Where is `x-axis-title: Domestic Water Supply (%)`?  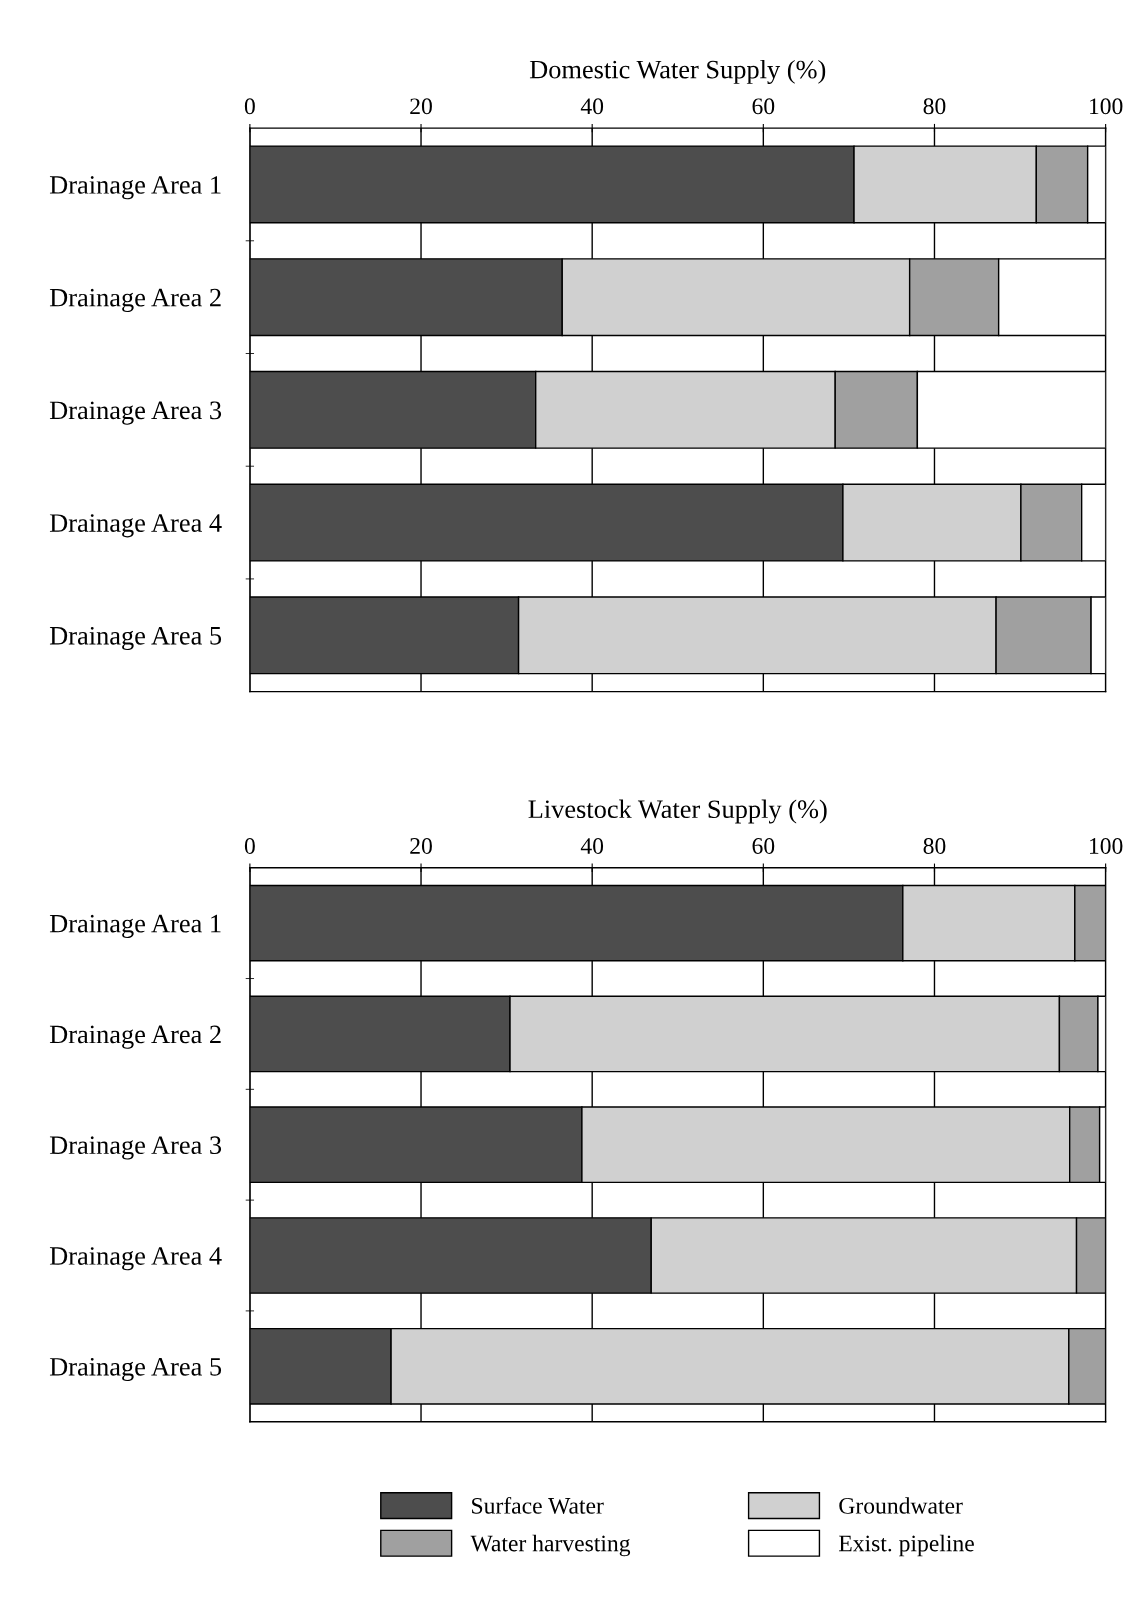 x-axis-title: Domestic Water Supply (%) is located at coordinates (677, 71).